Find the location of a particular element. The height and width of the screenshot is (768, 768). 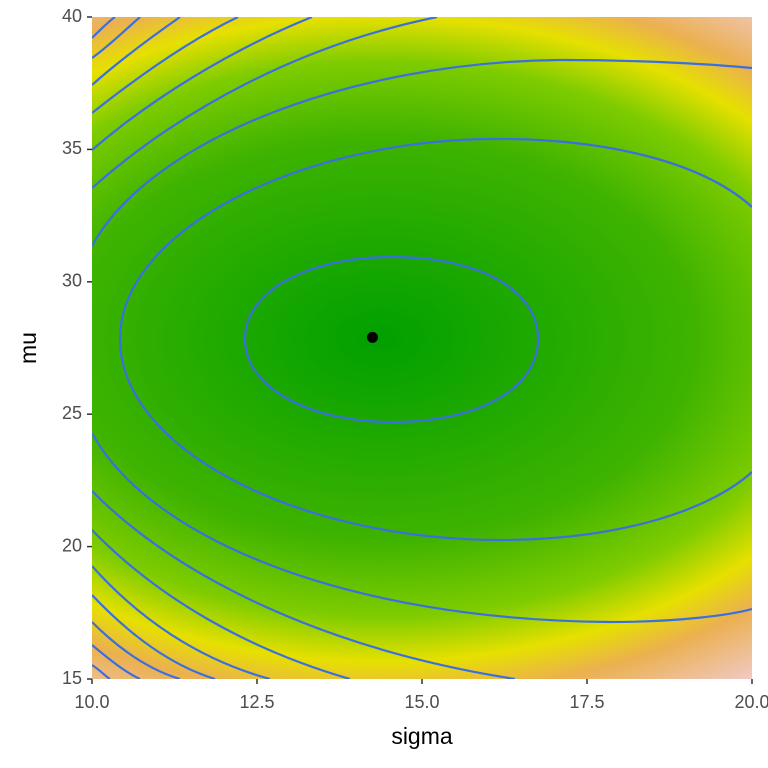

x-tick-label: 12.5 is located at coordinates (256, 702).